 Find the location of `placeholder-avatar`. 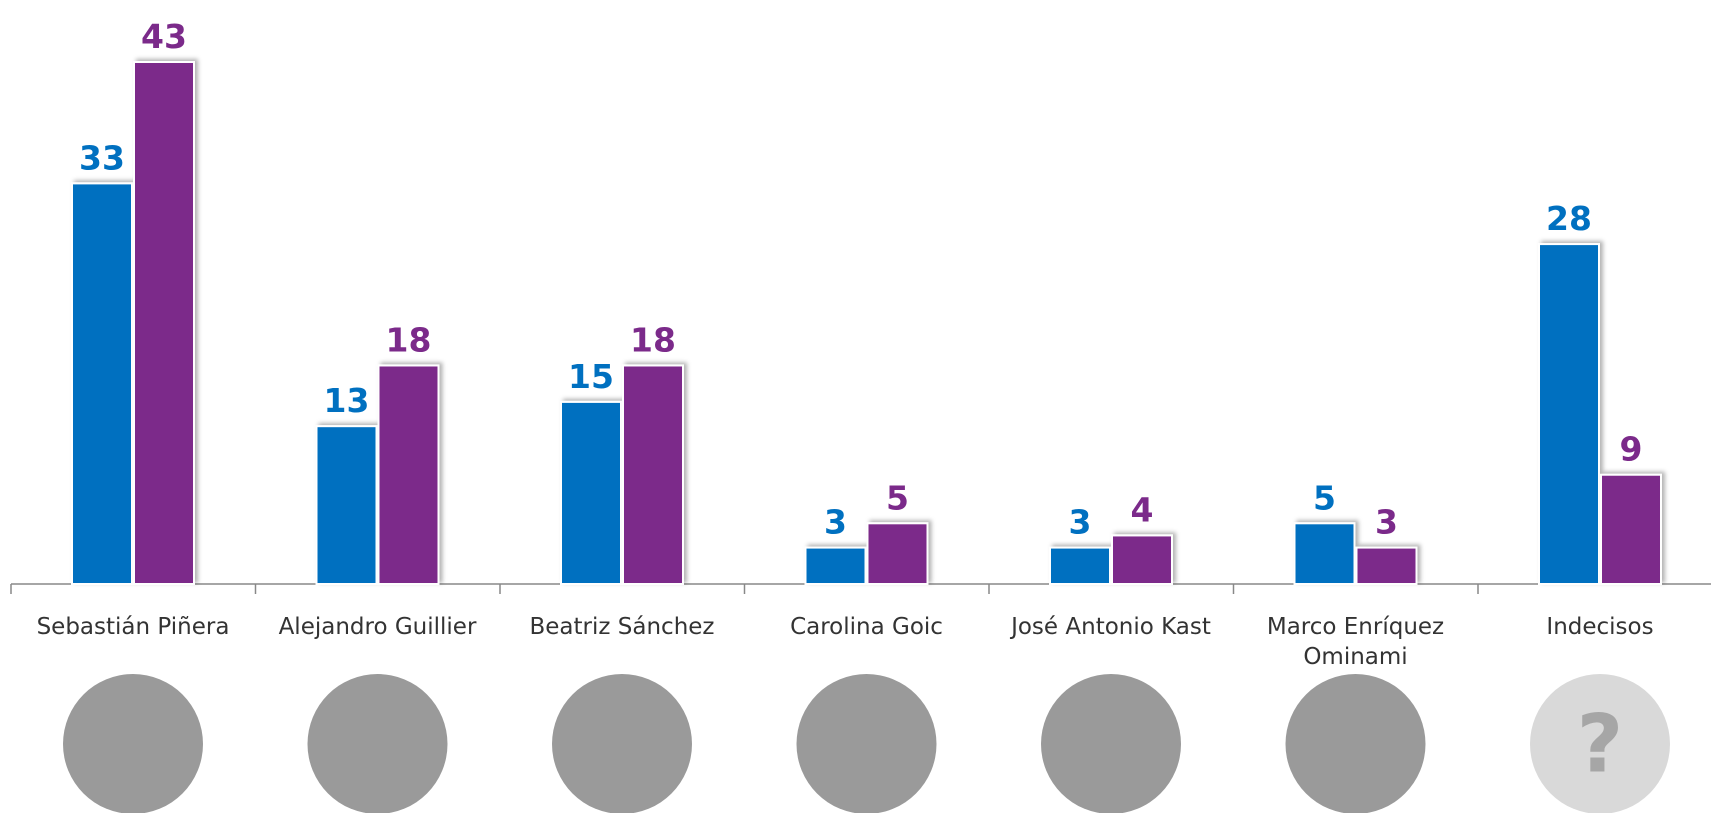

placeholder-avatar is located at coordinates (1600, 743).